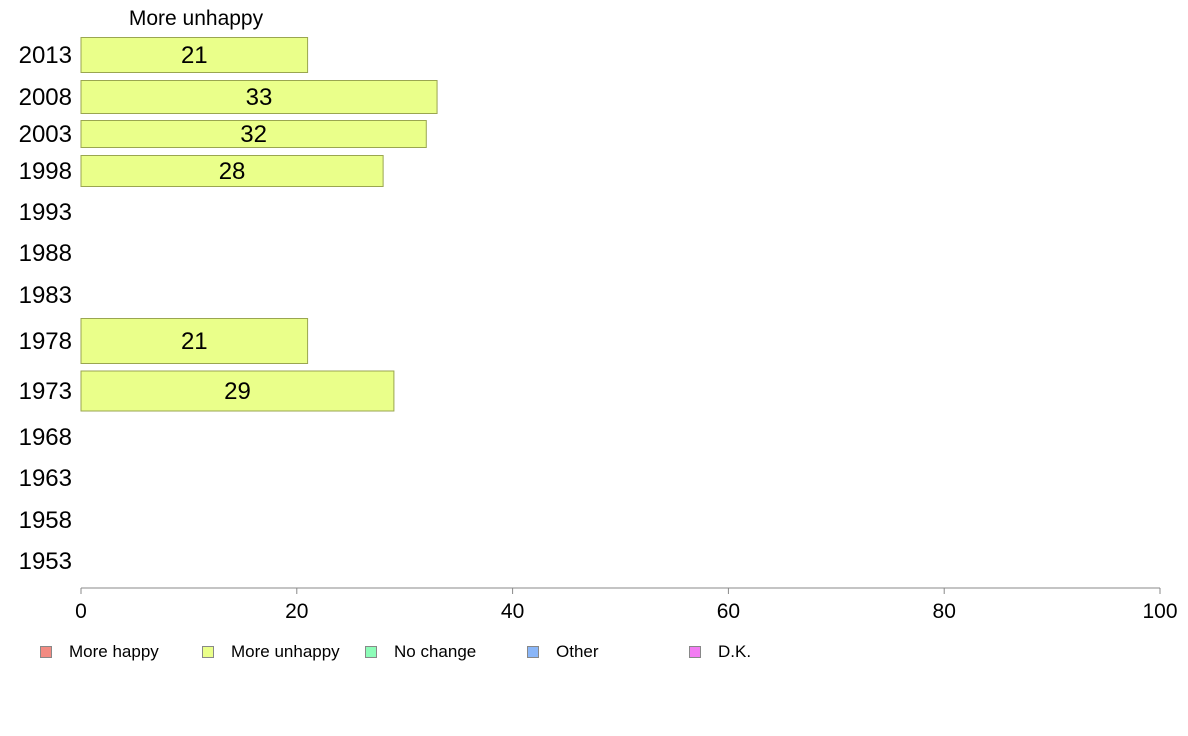 Image resolution: width=1188 pixels, height=736 pixels. I want to click on legend-swatch-no-change, so click(371, 652).